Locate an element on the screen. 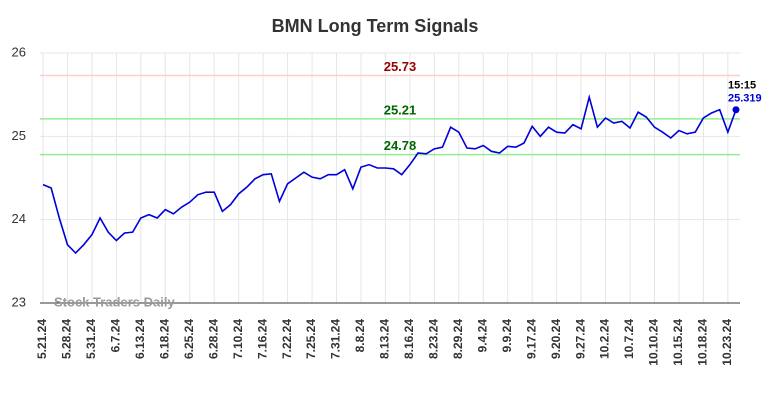  chart-title: BMN Long Term Signals is located at coordinates (375, 26).